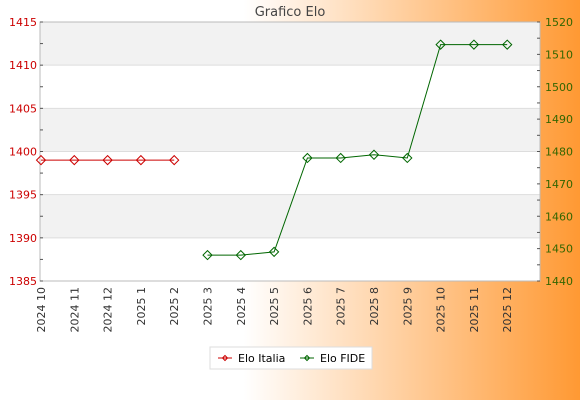  What do you see at coordinates (23, 195) in the screenshot?
I see `left-axis-tick-label: 1395` at bounding box center [23, 195].